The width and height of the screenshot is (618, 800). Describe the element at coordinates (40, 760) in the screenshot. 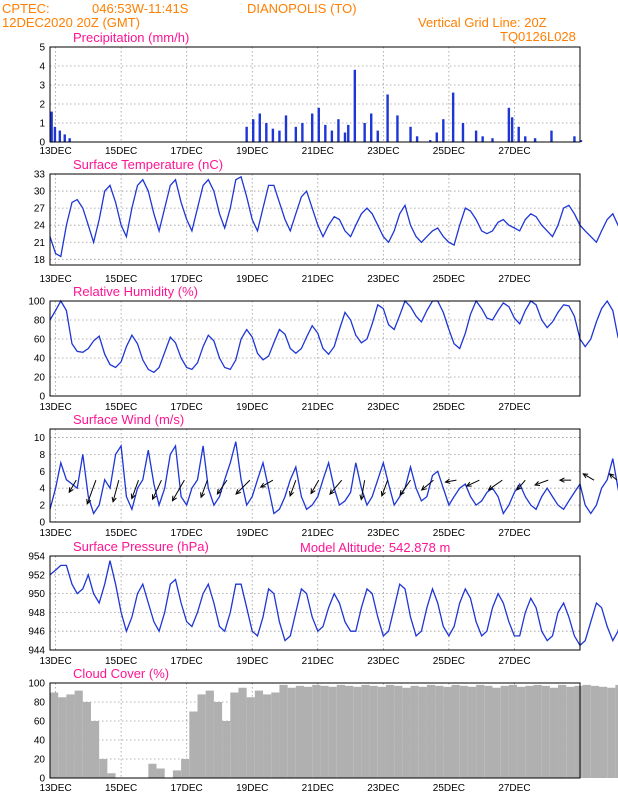

I see `cloud-ytick: 20` at that location.